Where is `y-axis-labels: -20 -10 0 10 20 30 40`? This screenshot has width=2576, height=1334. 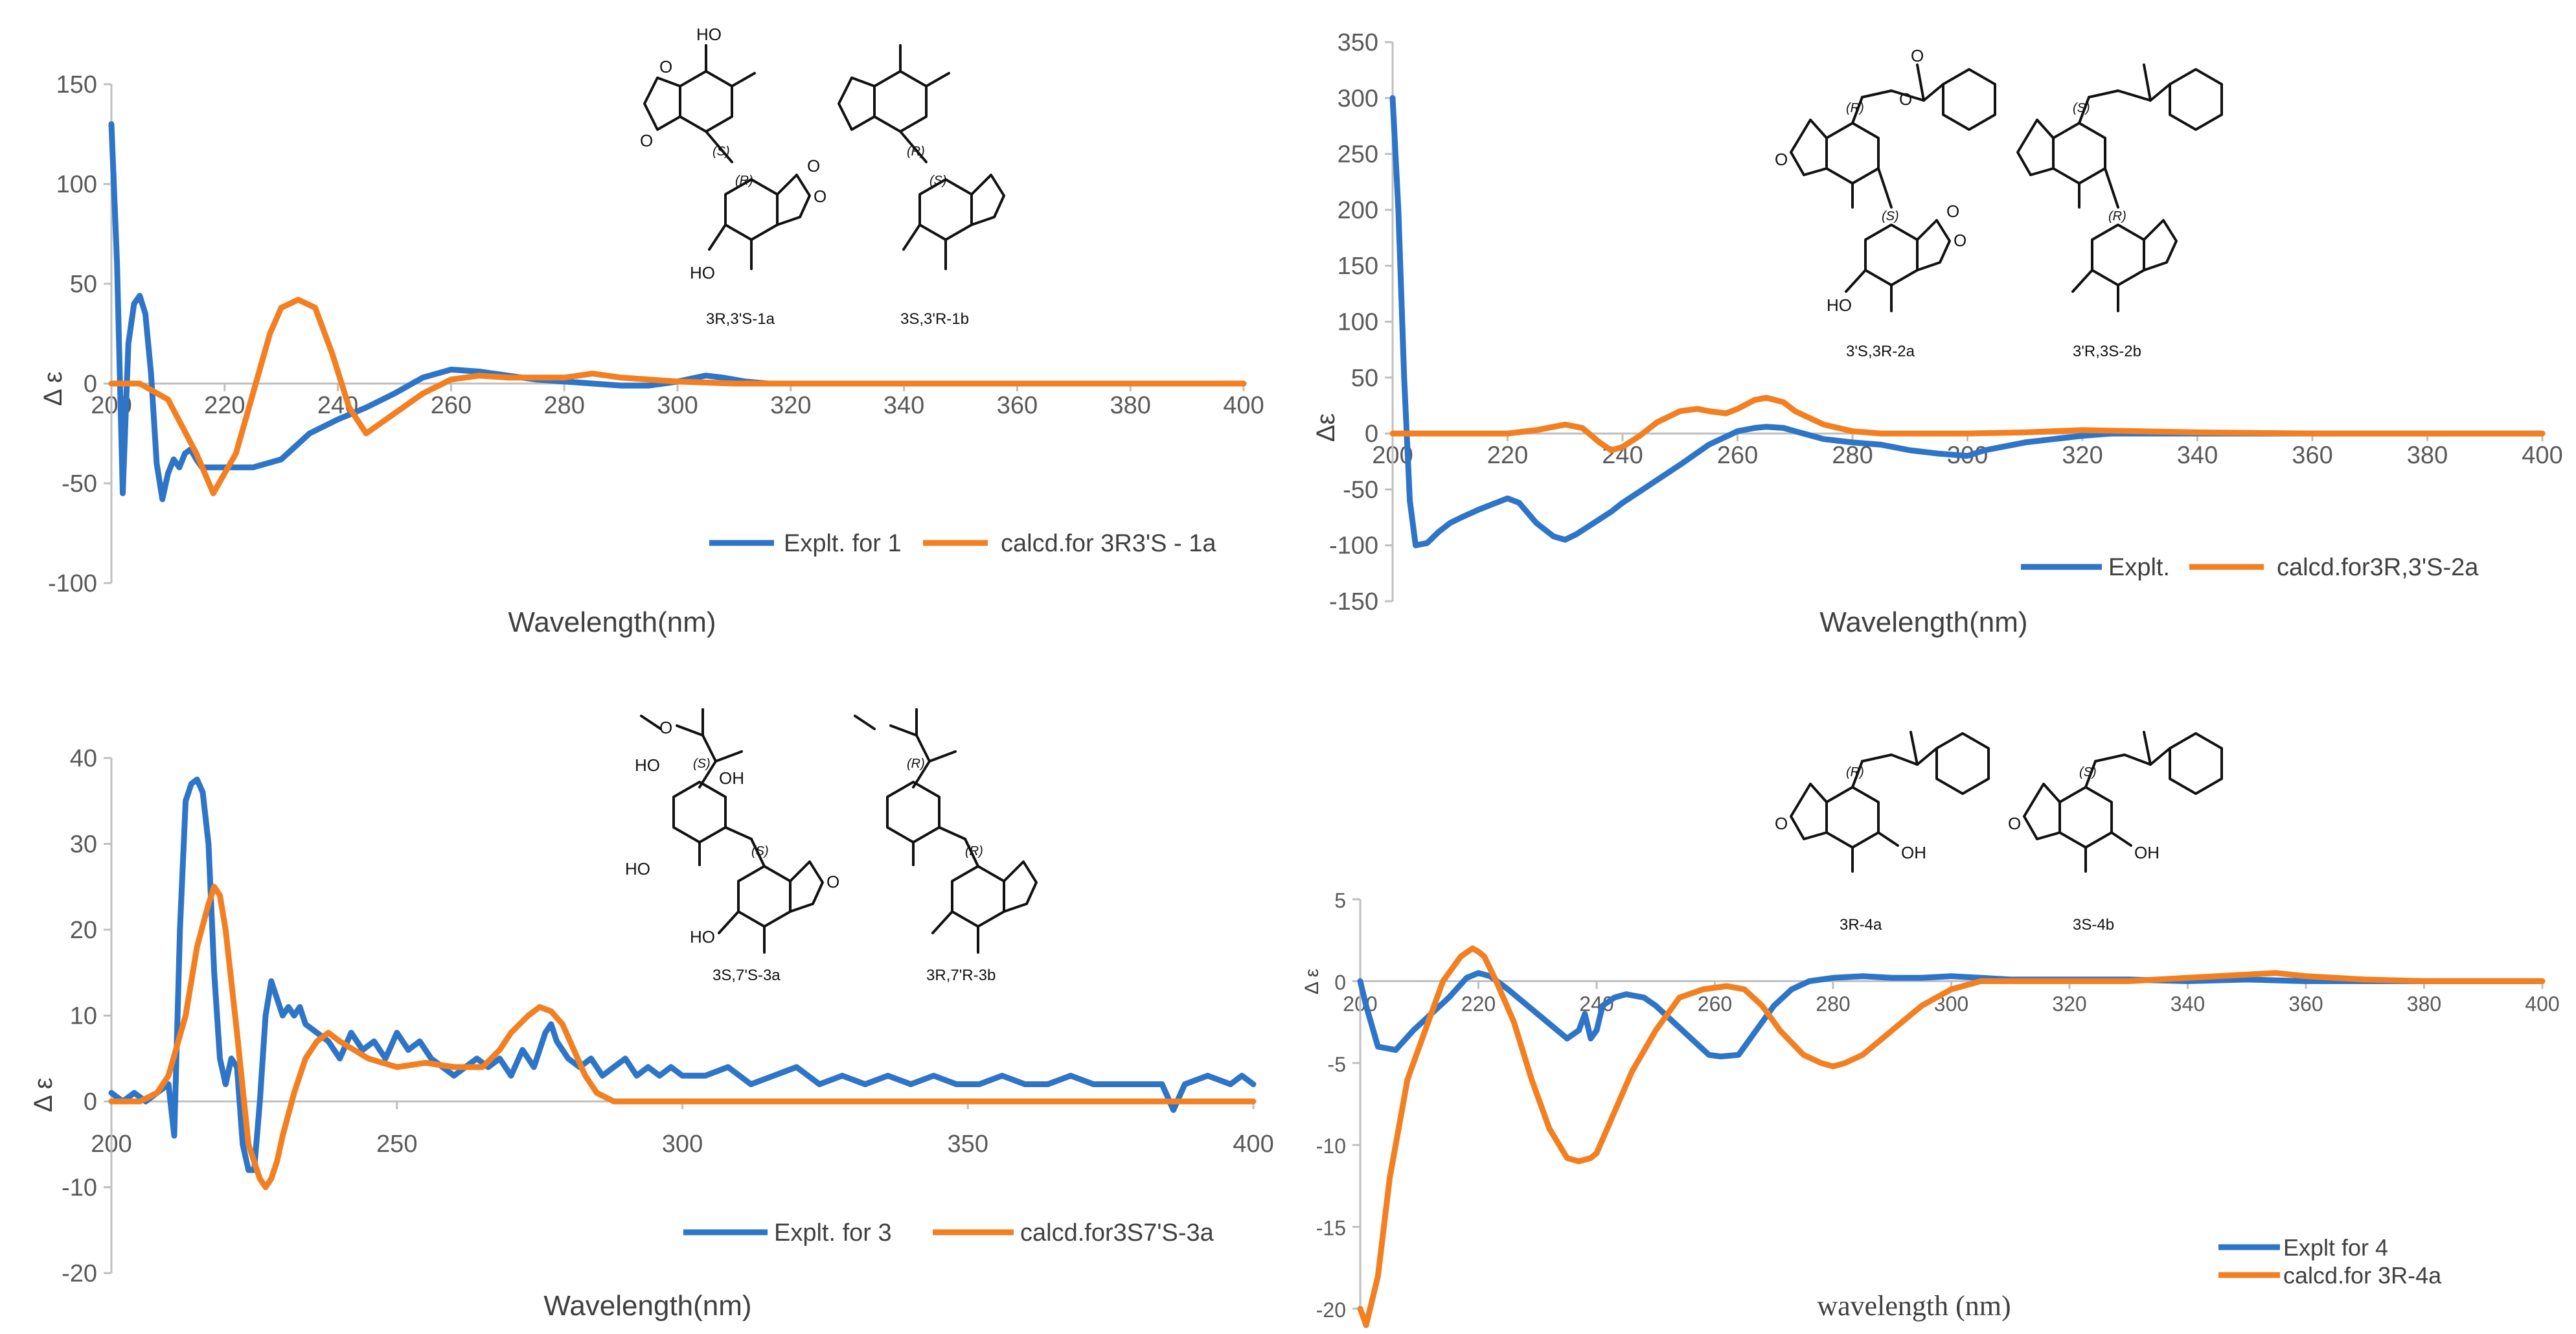
y-axis-labels: -20 -10 0 10 20 30 40 is located at coordinates (79, 1016).